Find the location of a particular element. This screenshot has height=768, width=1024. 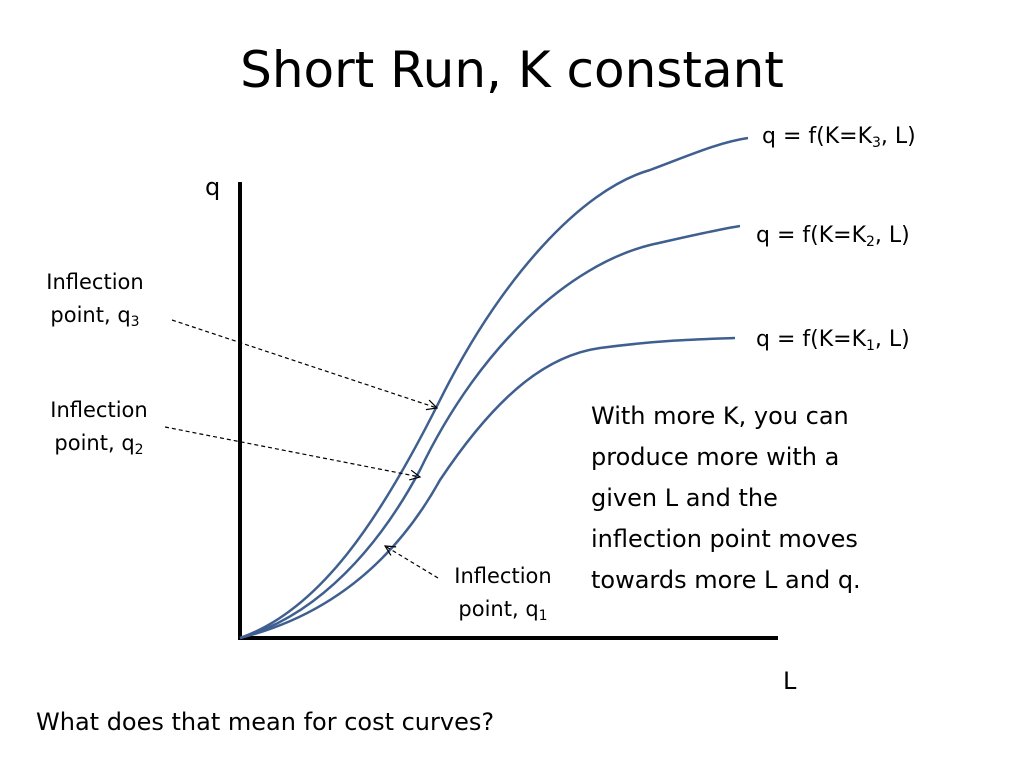

x-axis-label: L is located at coordinates (790, 681).